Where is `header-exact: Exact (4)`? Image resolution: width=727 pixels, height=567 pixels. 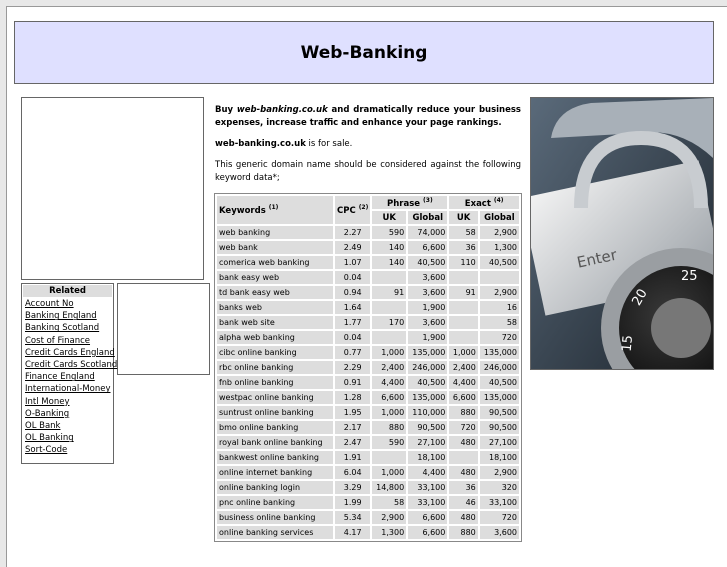
header-exact: Exact (4) is located at coordinates (484, 202).